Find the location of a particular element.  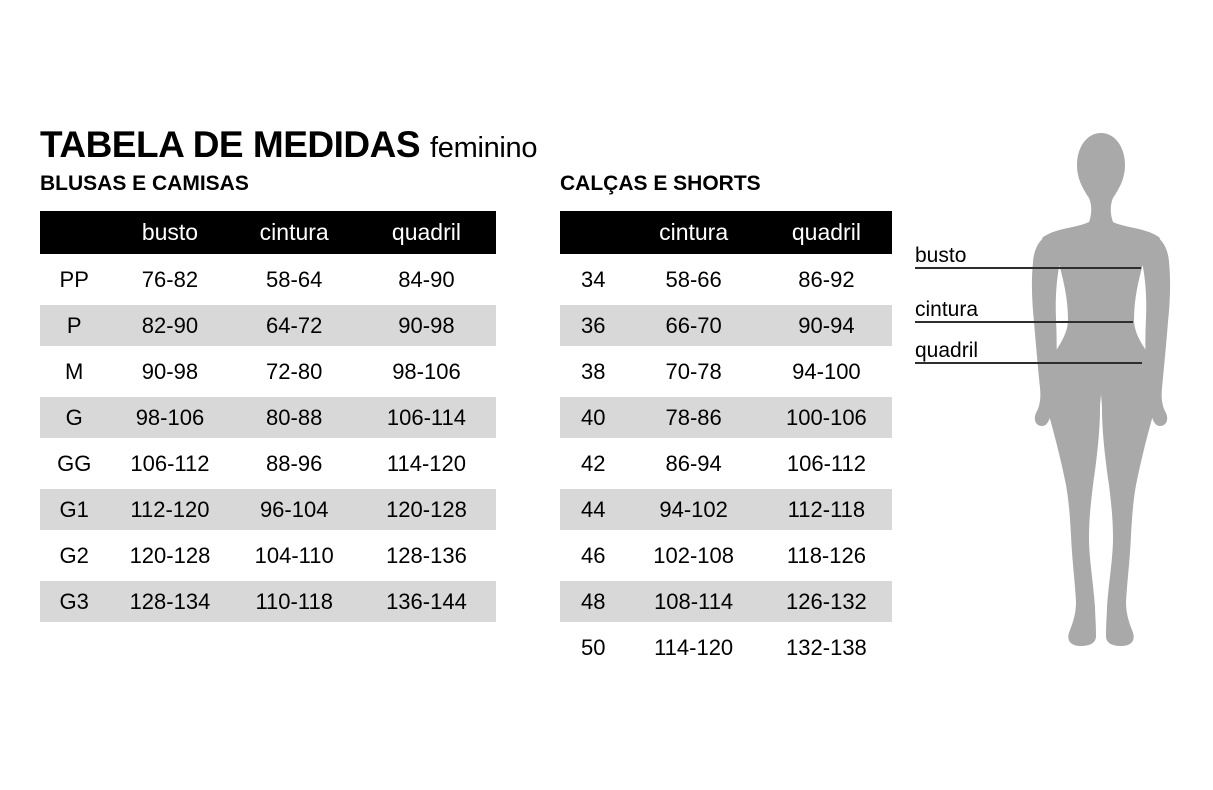

size-cell: P is located at coordinates (74, 325).